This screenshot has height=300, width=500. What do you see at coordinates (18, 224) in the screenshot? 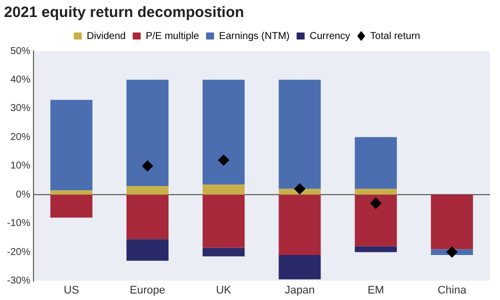
I see `y-tick-label: -10%` at bounding box center [18, 224].